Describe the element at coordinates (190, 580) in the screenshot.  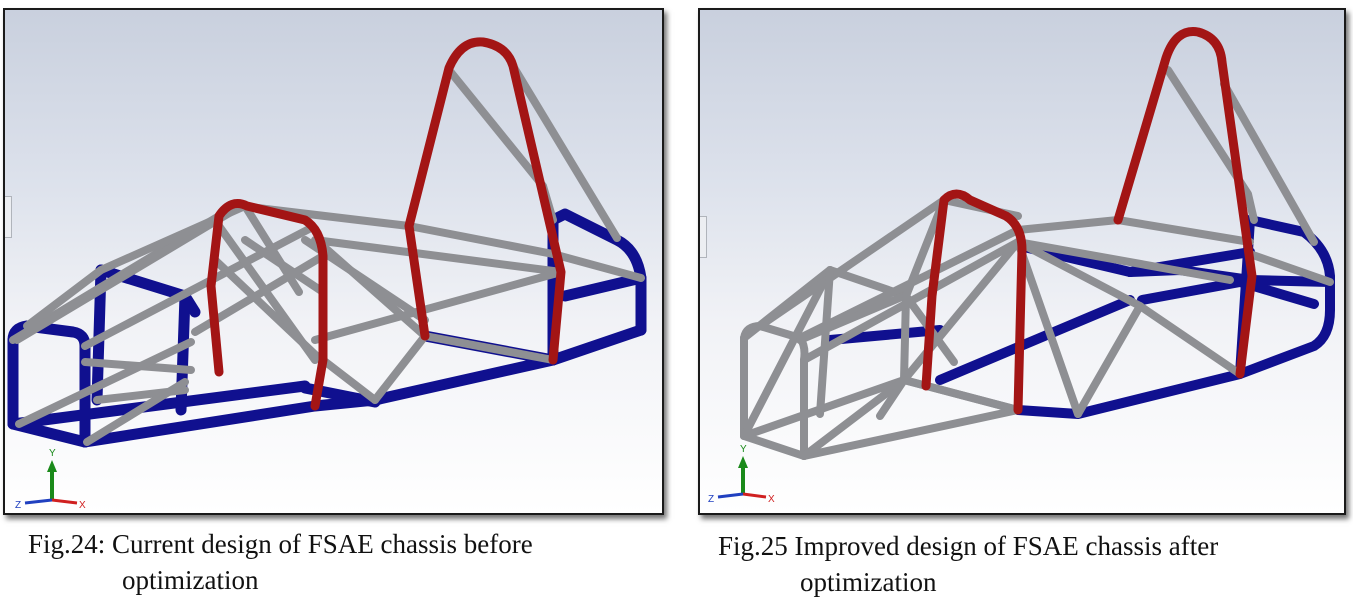
I see `figure-24-caption-continued: optimization` at that location.